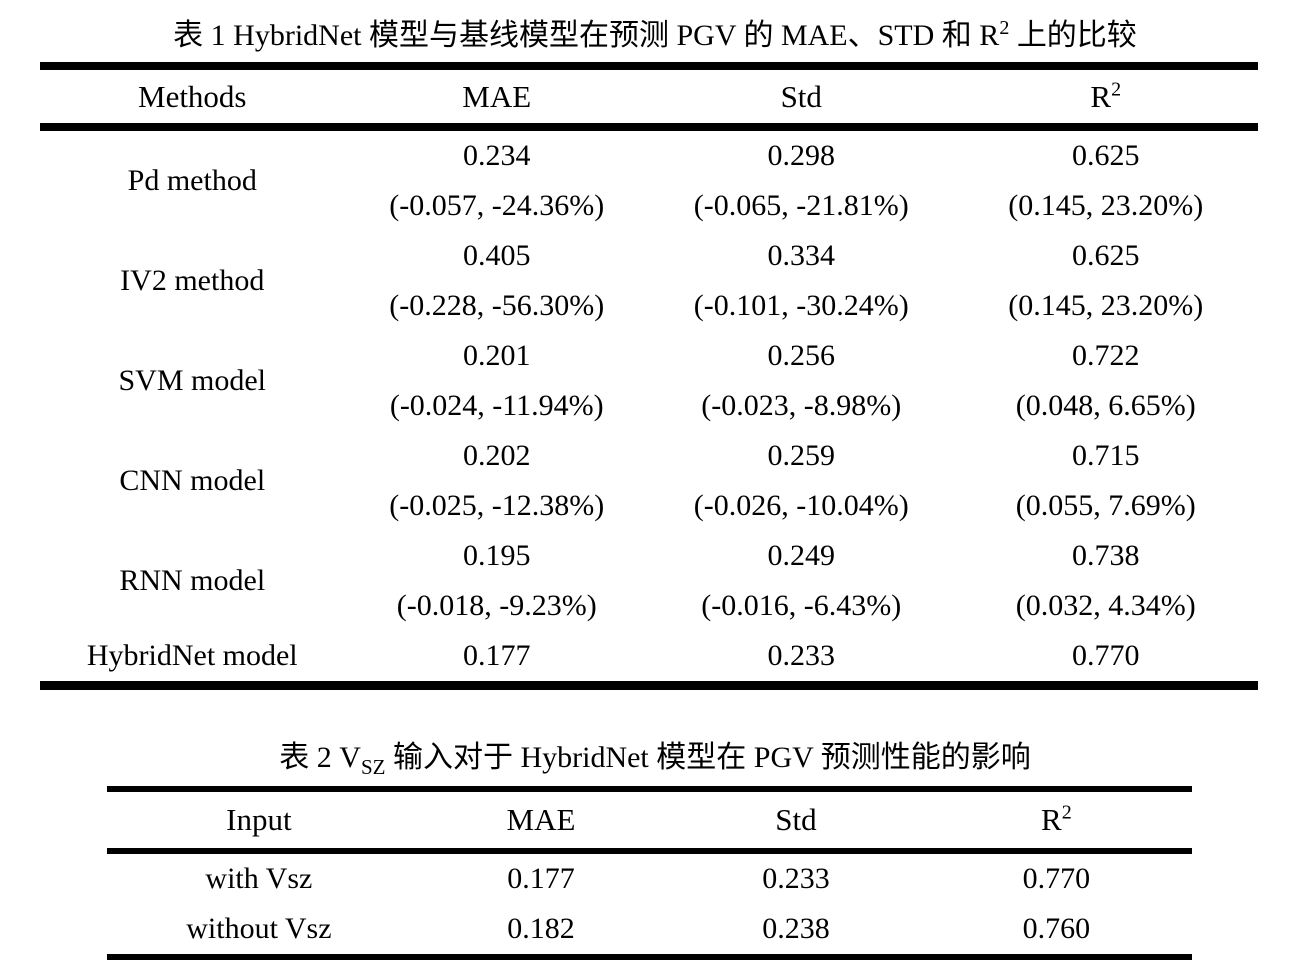 Image resolution: width=1310 pixels, height=980 pixels. I want to click on r2-cell: 0.715 (0.055, 7.69%), so click(1106, 481).